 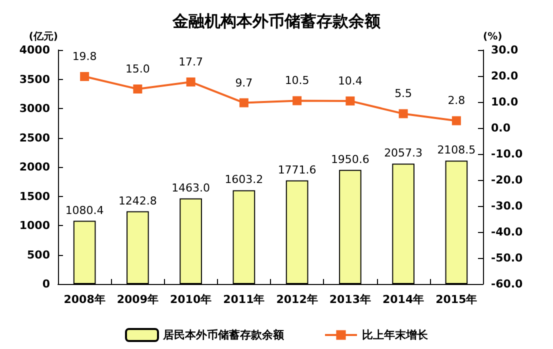 What do you see at coordinates (223, 335) in the screenshot?
I see `legend-label: 居民本外币储蓄存款余额` at bounding box center [223, 335].